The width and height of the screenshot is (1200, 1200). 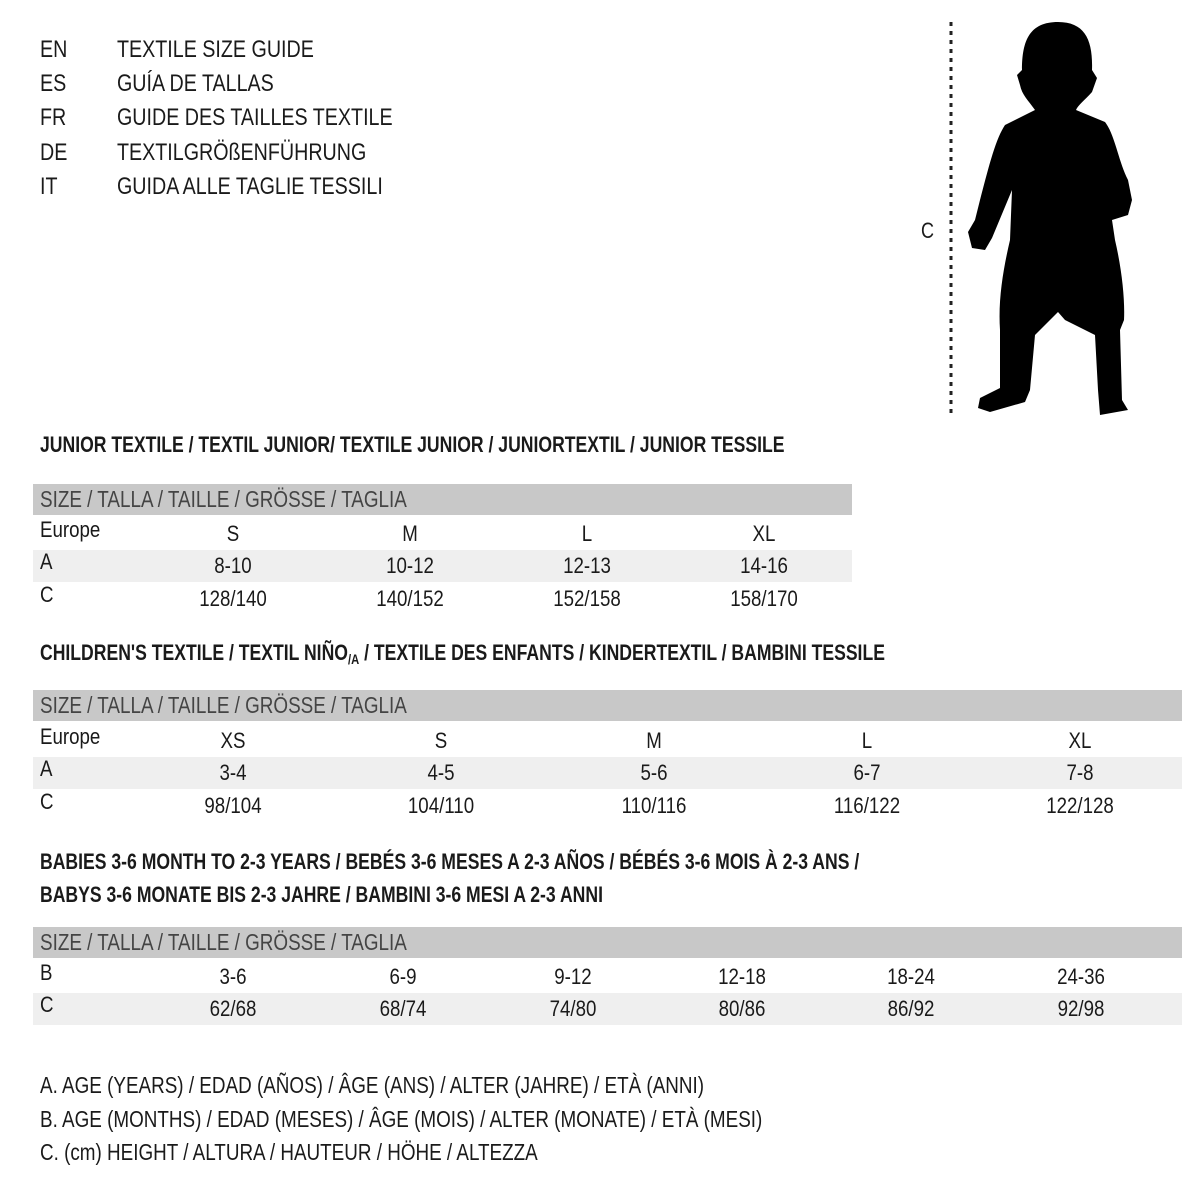 What do you see at coordinates (587, 598) in the screenshot?
I see `table-cell: 152/158` at bounding box center [587, 598].